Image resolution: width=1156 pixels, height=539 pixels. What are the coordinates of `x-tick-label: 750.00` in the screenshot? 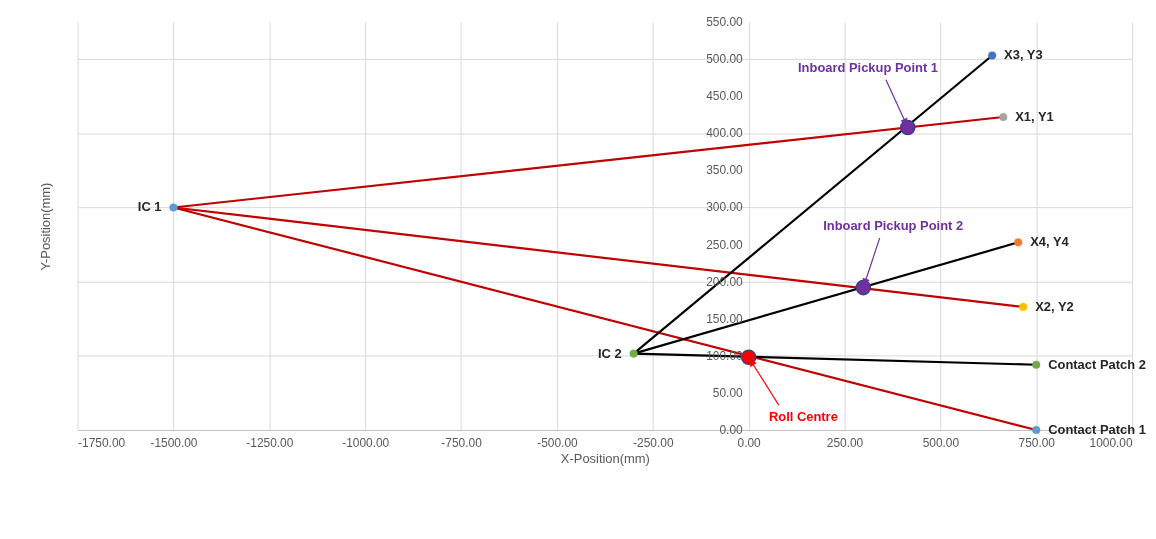 It's located at (1037, 443).